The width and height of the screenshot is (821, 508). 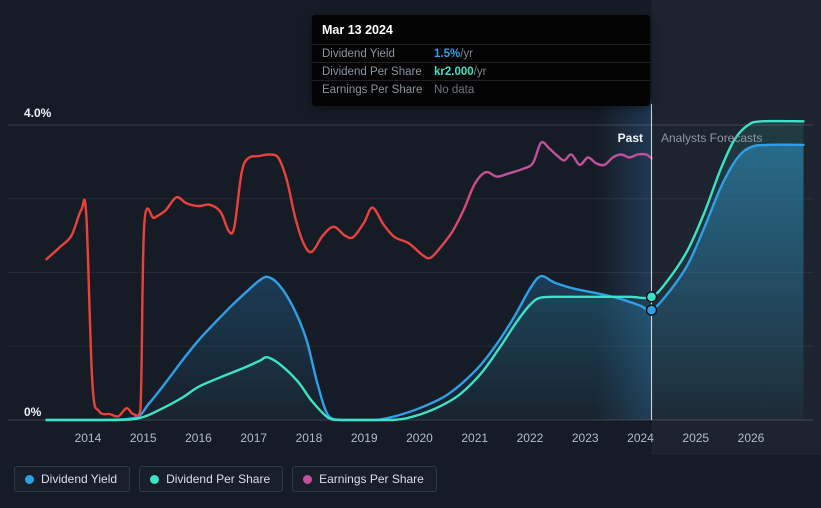 I want to click on x-axis-label-2015: 2015, so click(x=143, y=438).